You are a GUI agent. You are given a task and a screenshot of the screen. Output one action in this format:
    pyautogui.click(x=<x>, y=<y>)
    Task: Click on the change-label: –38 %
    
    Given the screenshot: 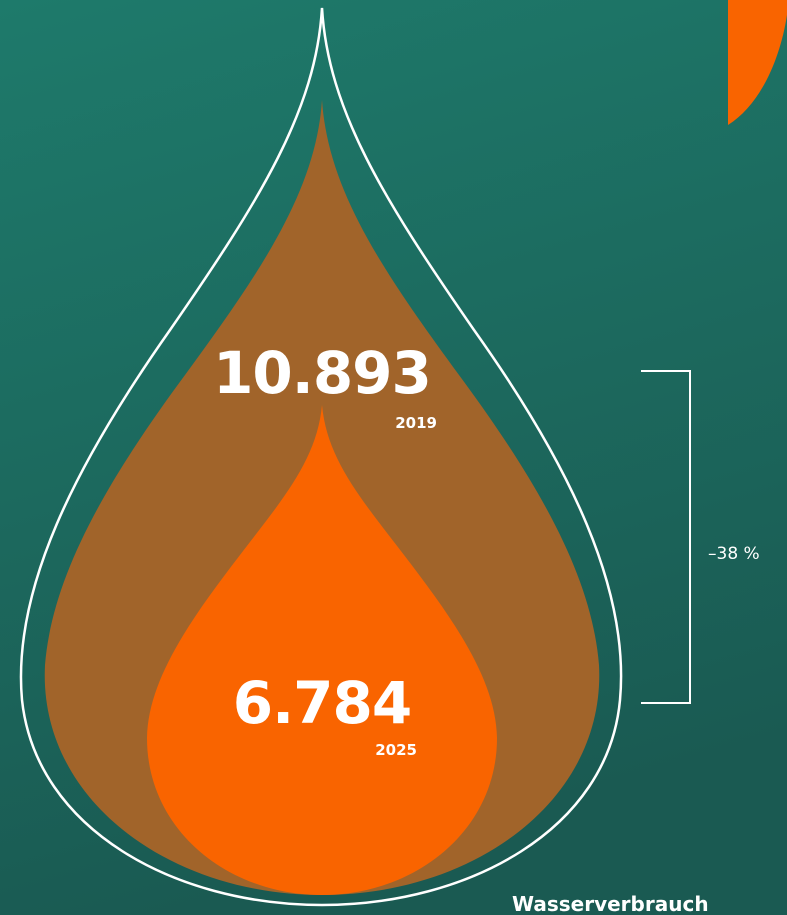 What is the action you would take?
    pyautogui.click(x=734, y=554)
    